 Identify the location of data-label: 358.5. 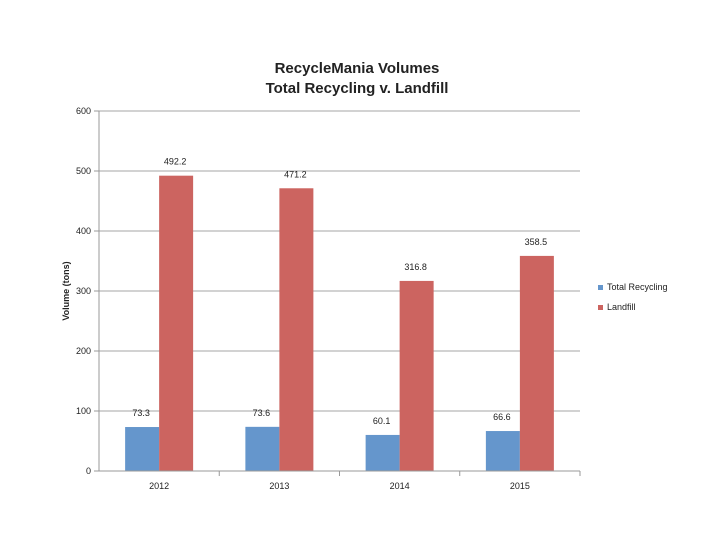
(536, 242).